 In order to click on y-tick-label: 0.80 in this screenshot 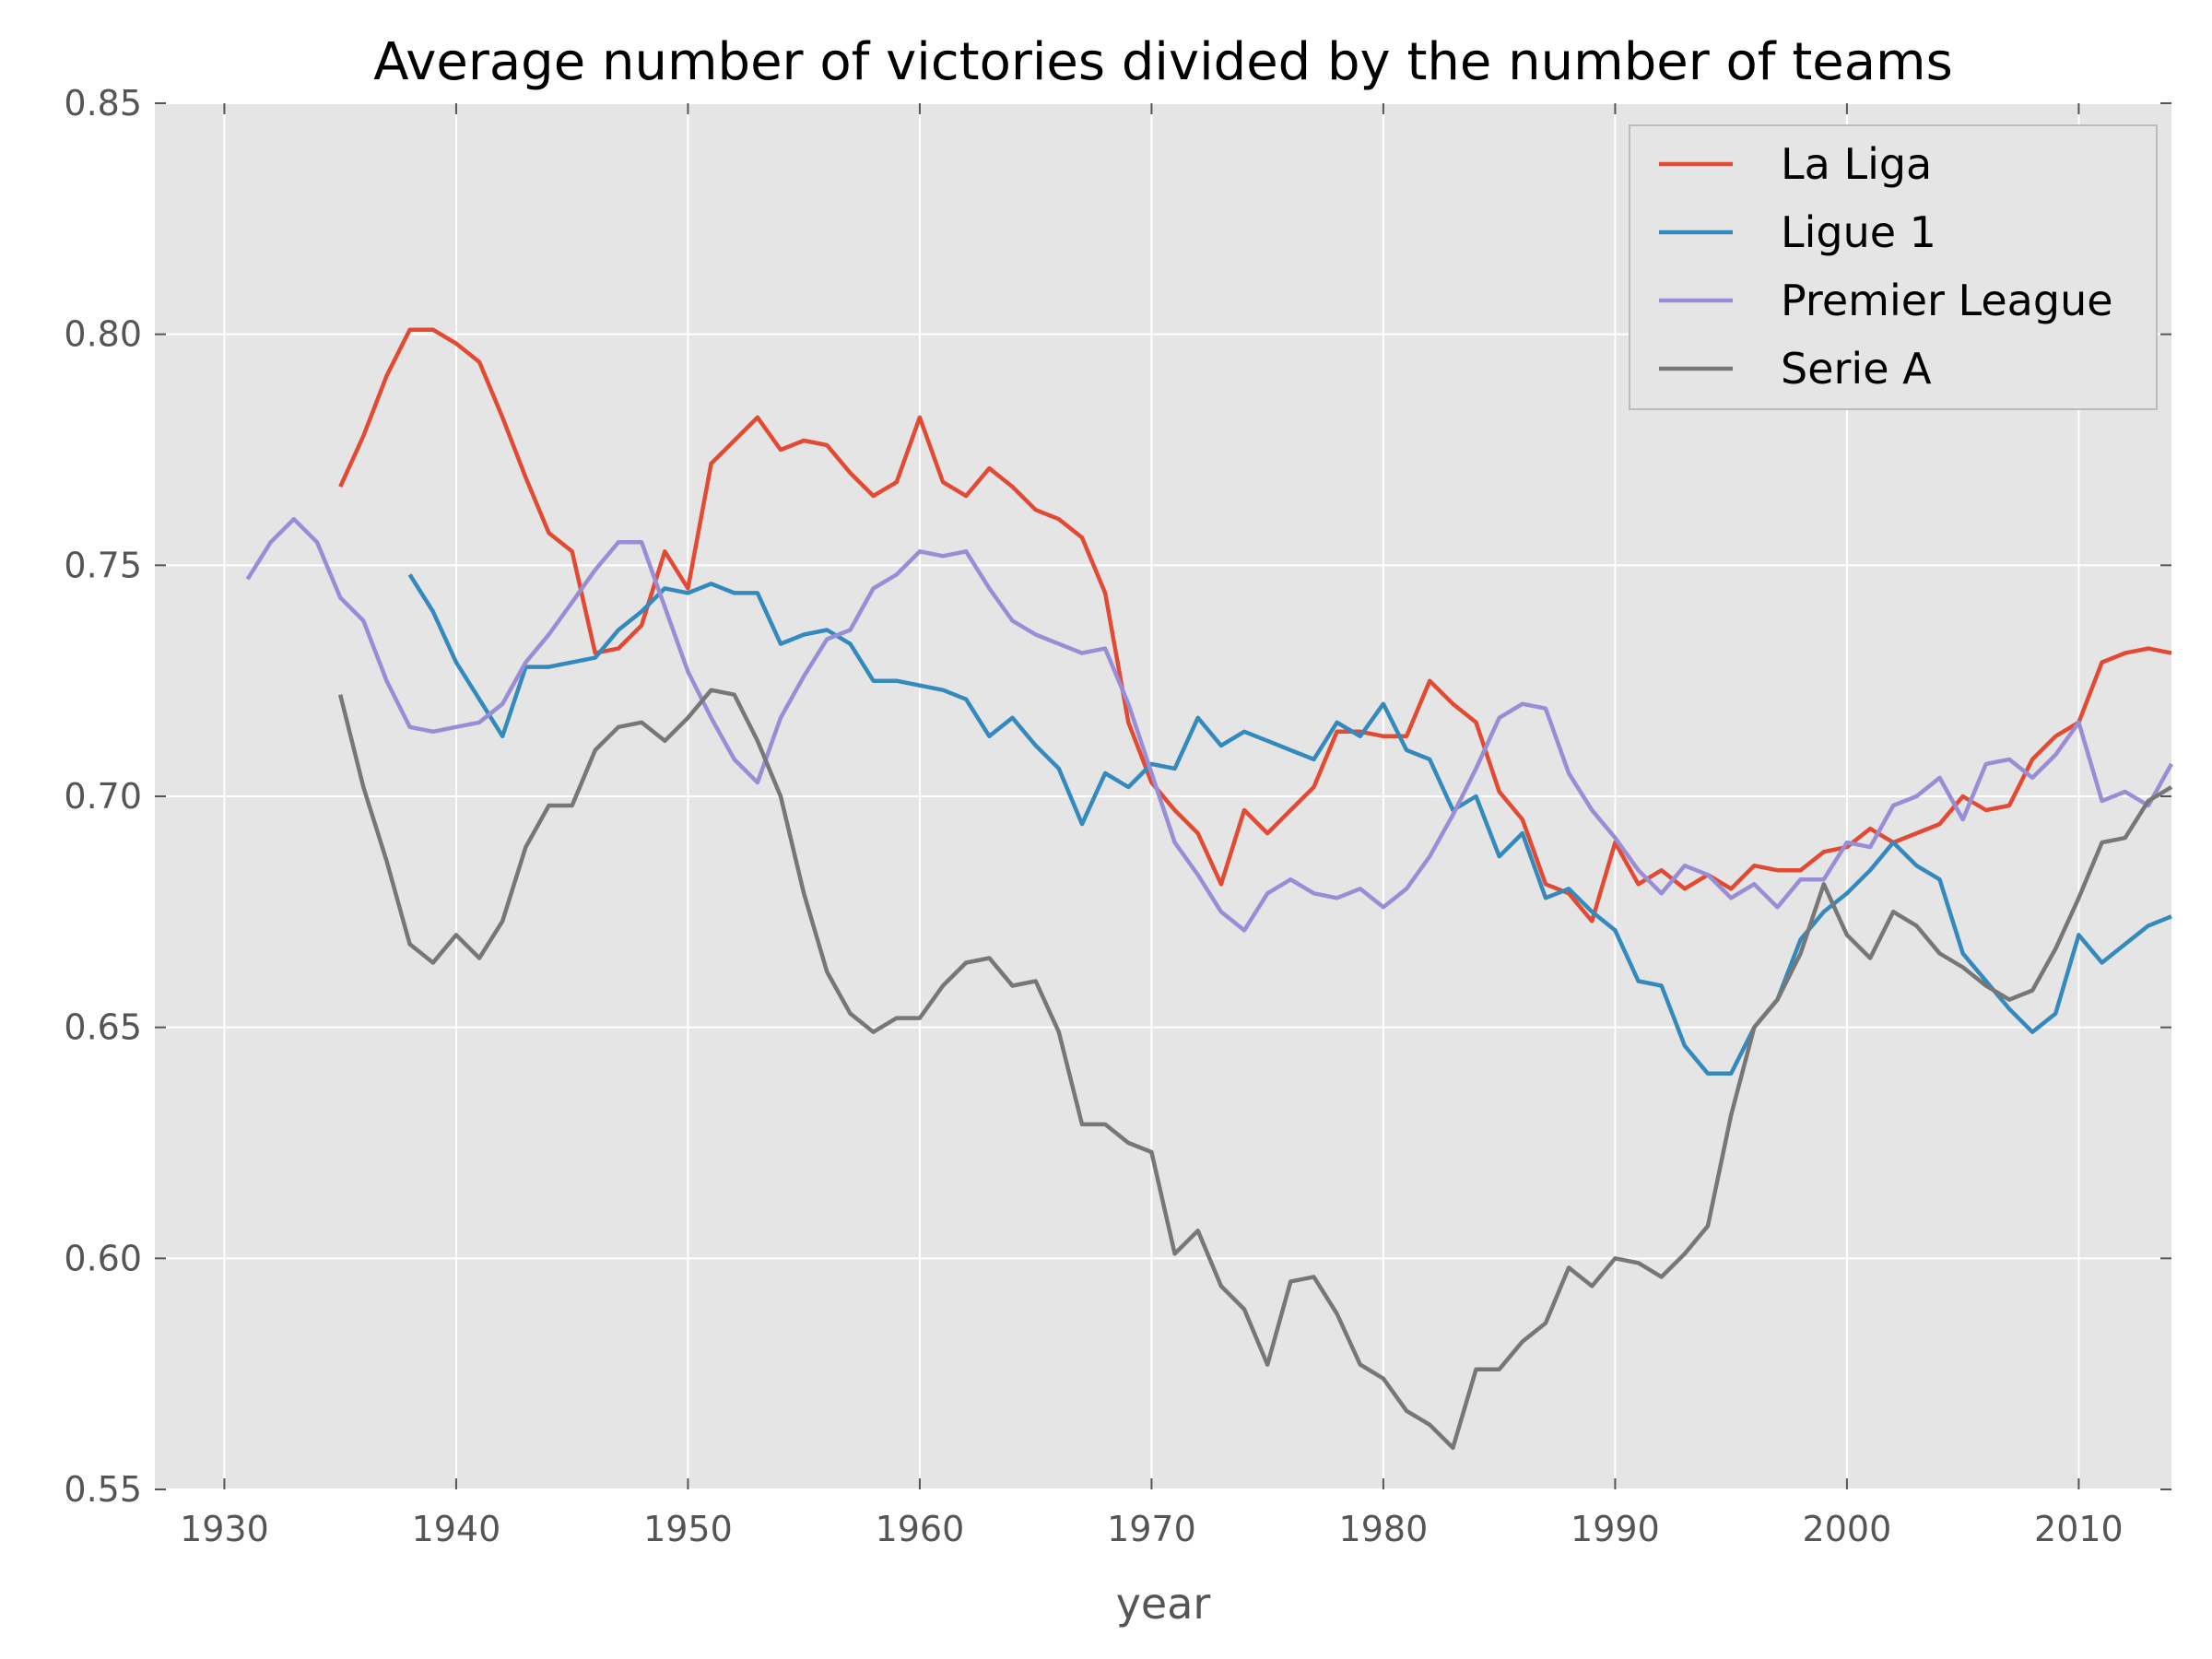, I will do `click(103, 334)`.